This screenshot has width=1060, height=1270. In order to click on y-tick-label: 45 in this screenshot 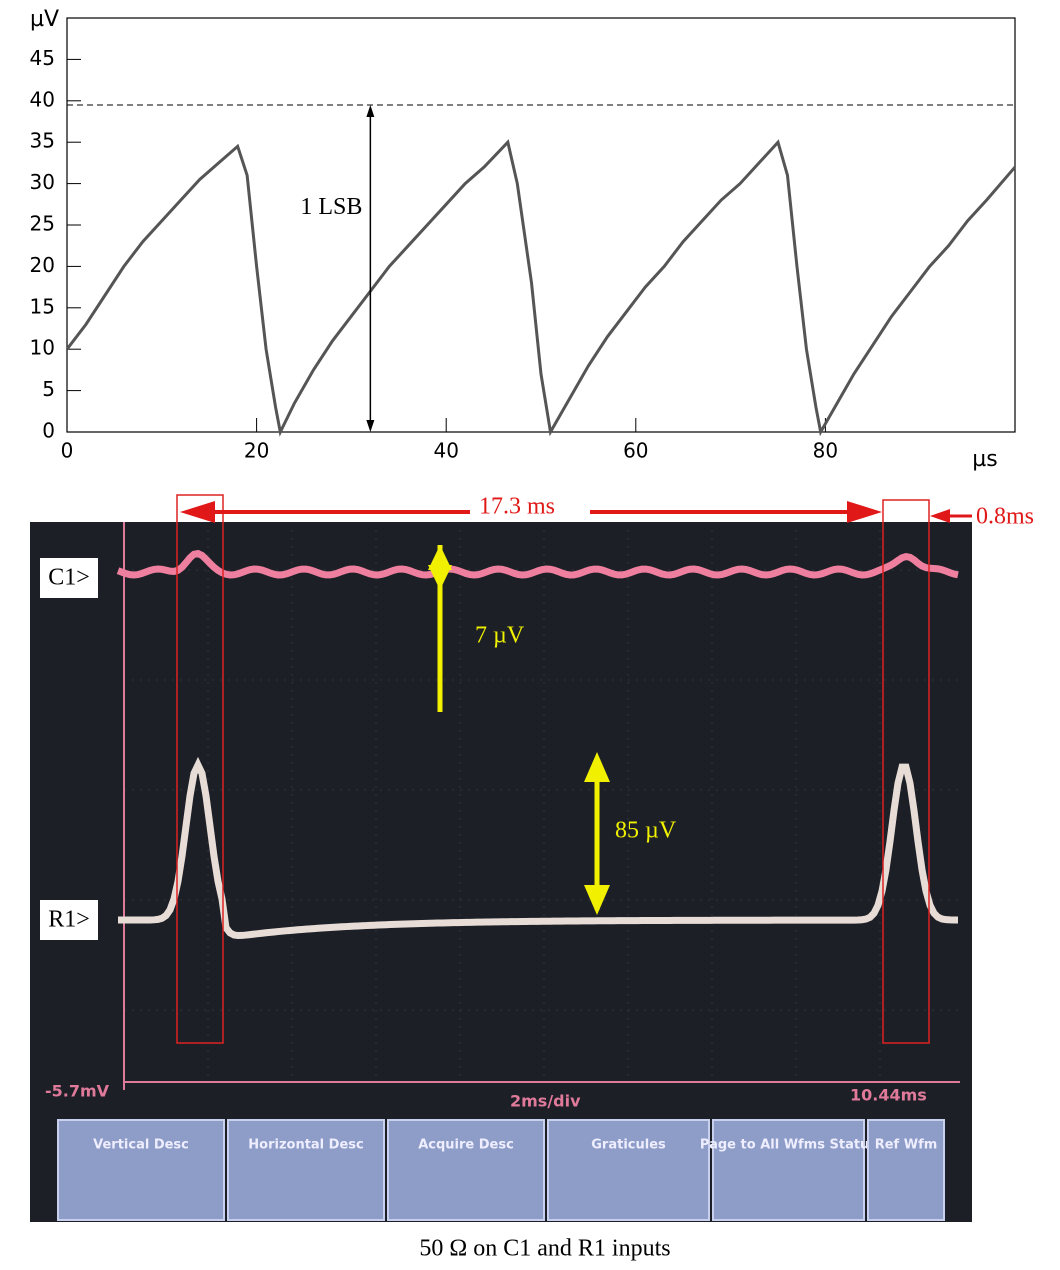, I will do `click(42, 58)`.